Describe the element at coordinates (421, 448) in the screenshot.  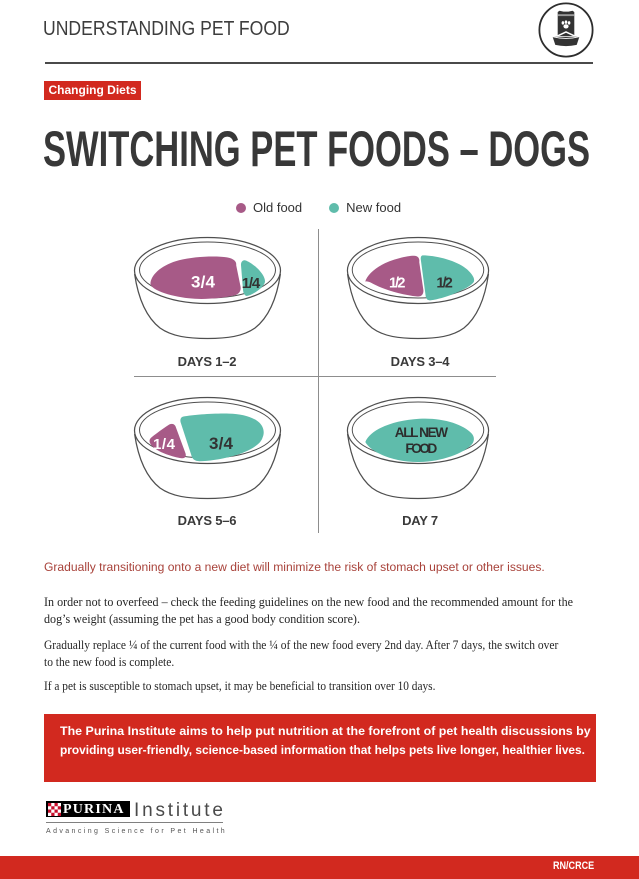
I see `svg-text: FOOD` at that location.